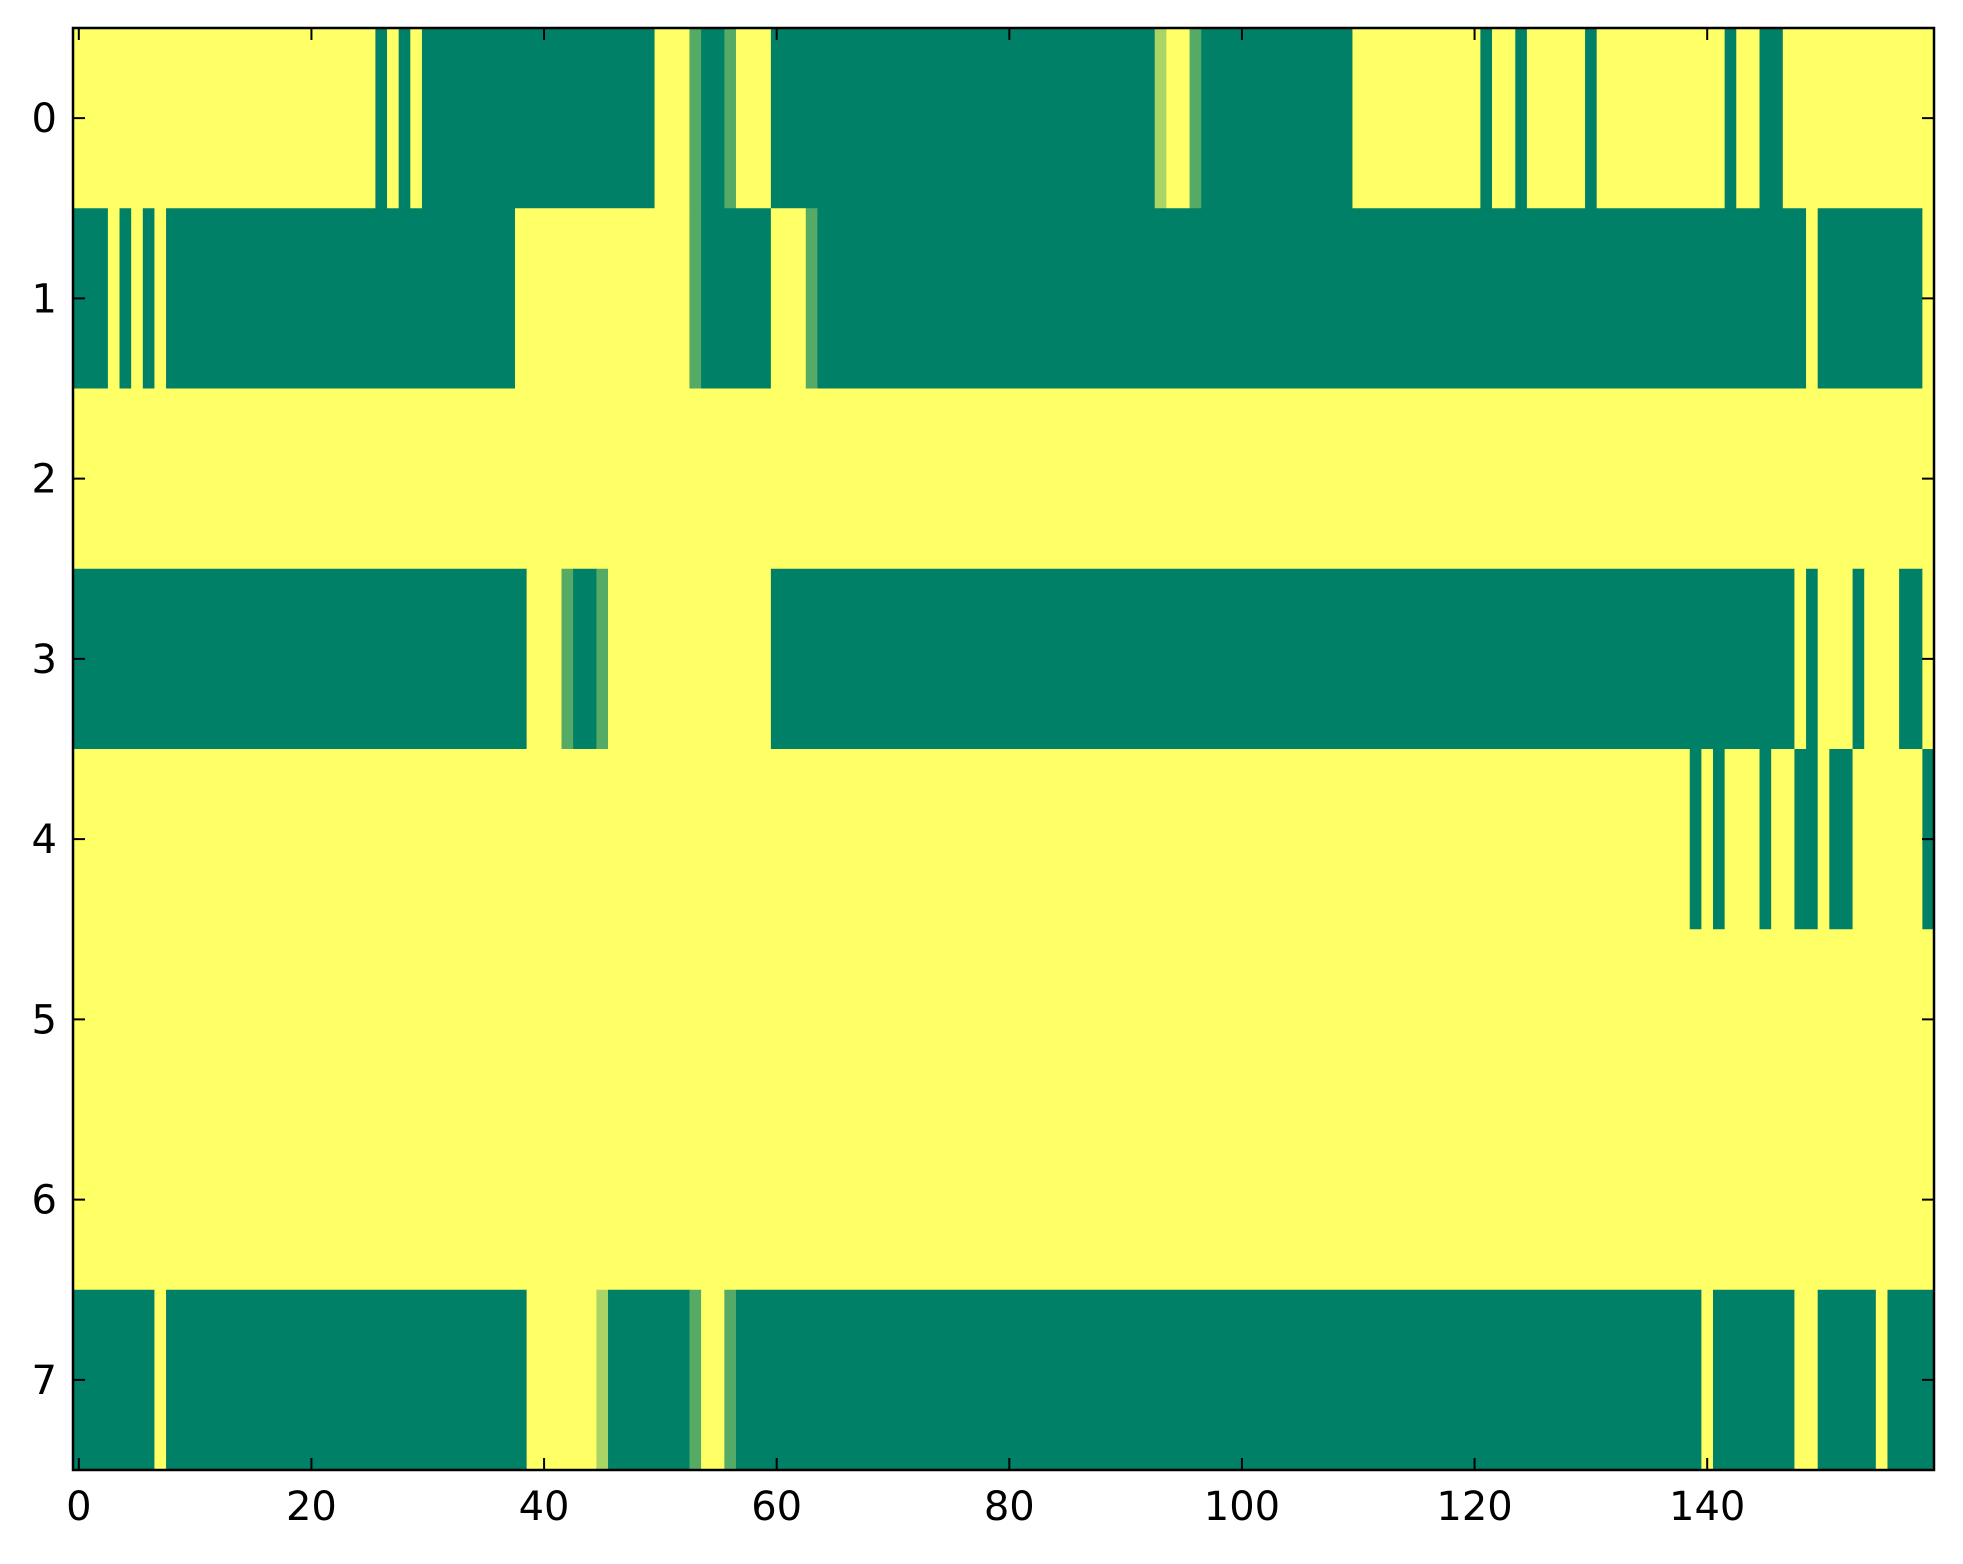 This screenshot has width=1963, height=1564. What do you see at coordinates (1474, 1507) in the screenshot?
I see `x-tick-label-120: 120` at bounding box center [1474, 1507].